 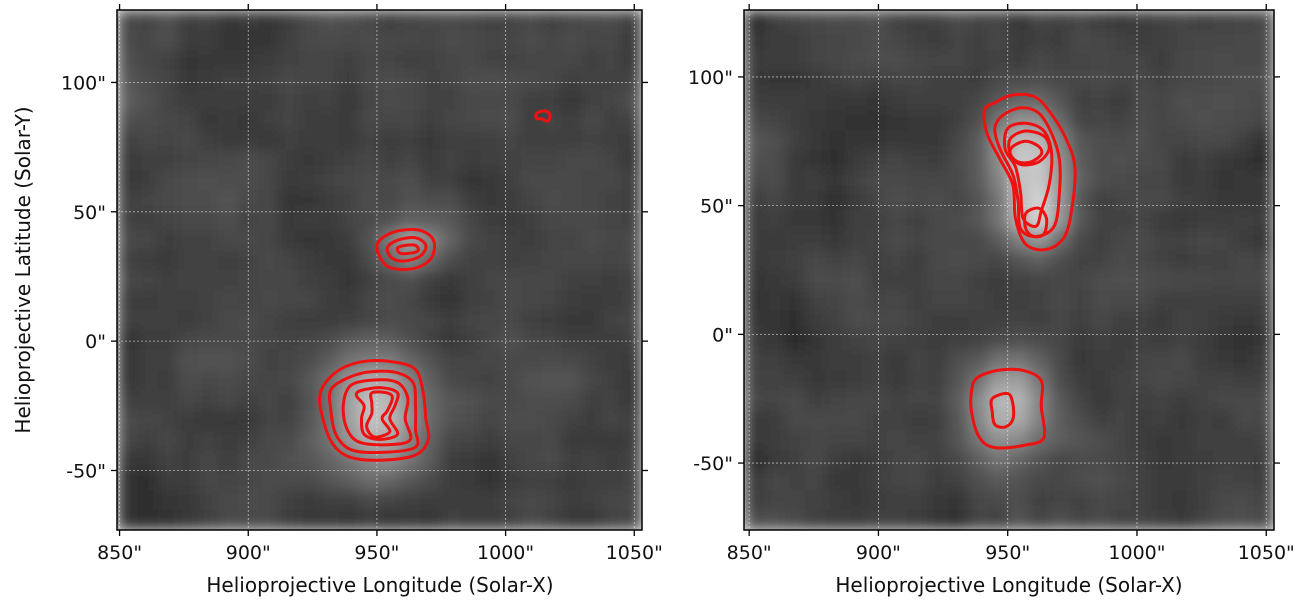 I want to click on y-tick-label: 0", so click(x=722, y=335).